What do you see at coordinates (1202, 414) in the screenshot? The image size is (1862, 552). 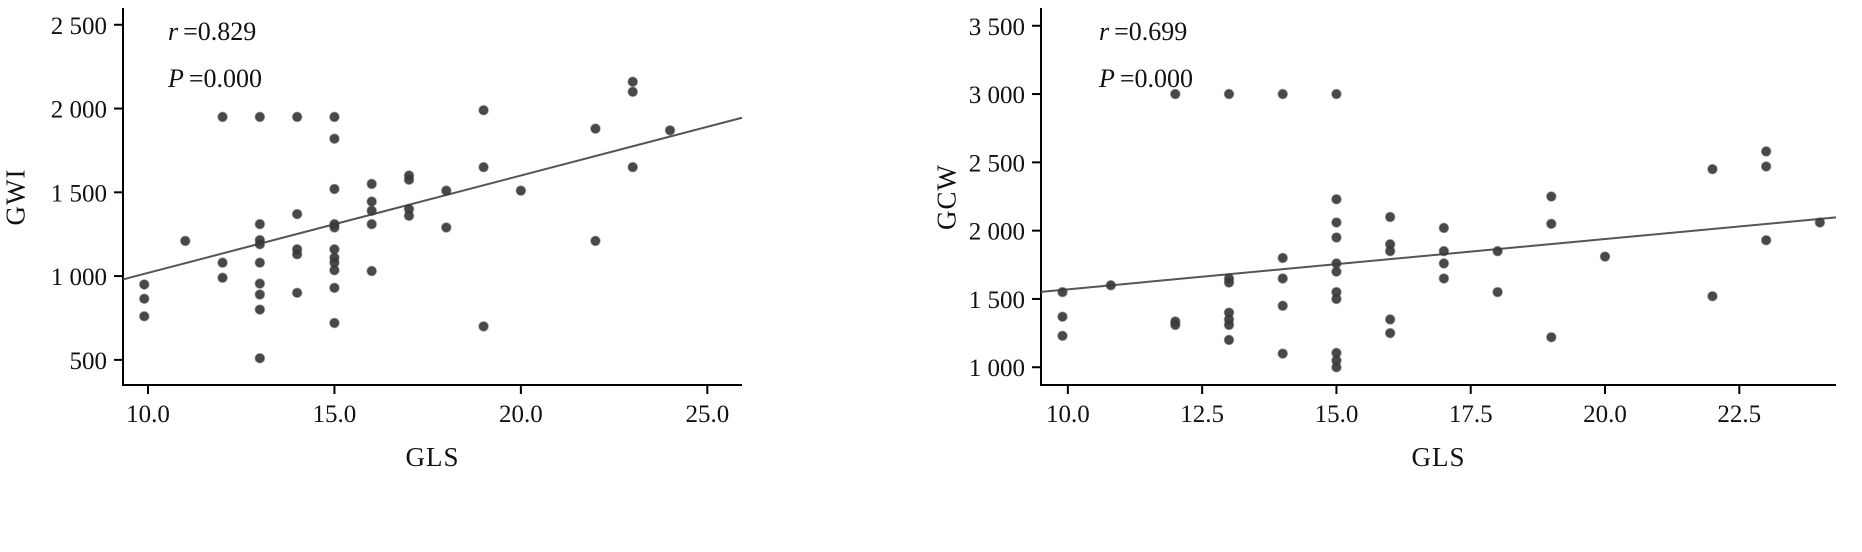 I see `x-tick-label: 12.5` at bounding box center [1202, 414].